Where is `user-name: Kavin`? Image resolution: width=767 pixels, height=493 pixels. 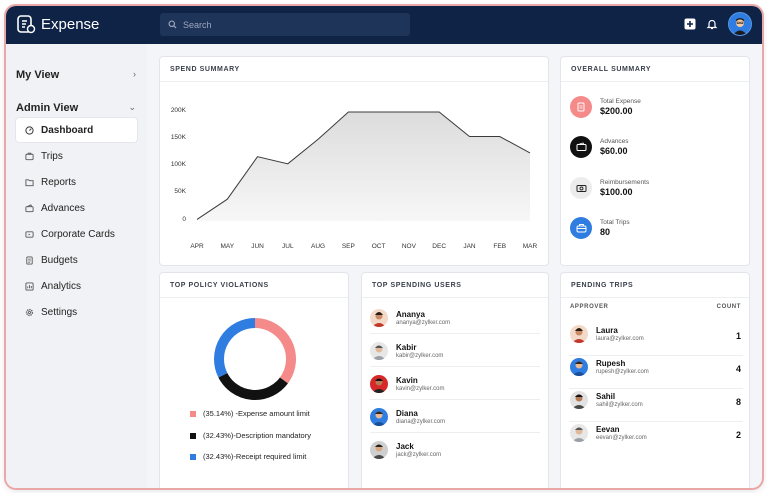
user-name: Kavin is located at coordinates (407, 380).